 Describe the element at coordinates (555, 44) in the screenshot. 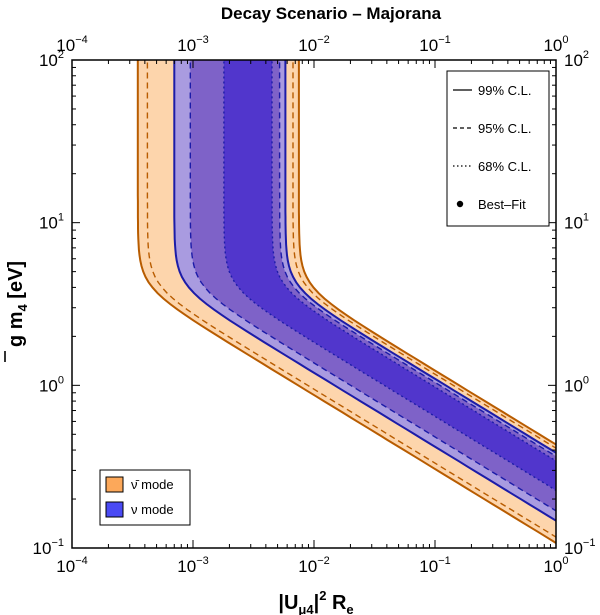

I see `x-tick-label-top: 10⁰` at that location.